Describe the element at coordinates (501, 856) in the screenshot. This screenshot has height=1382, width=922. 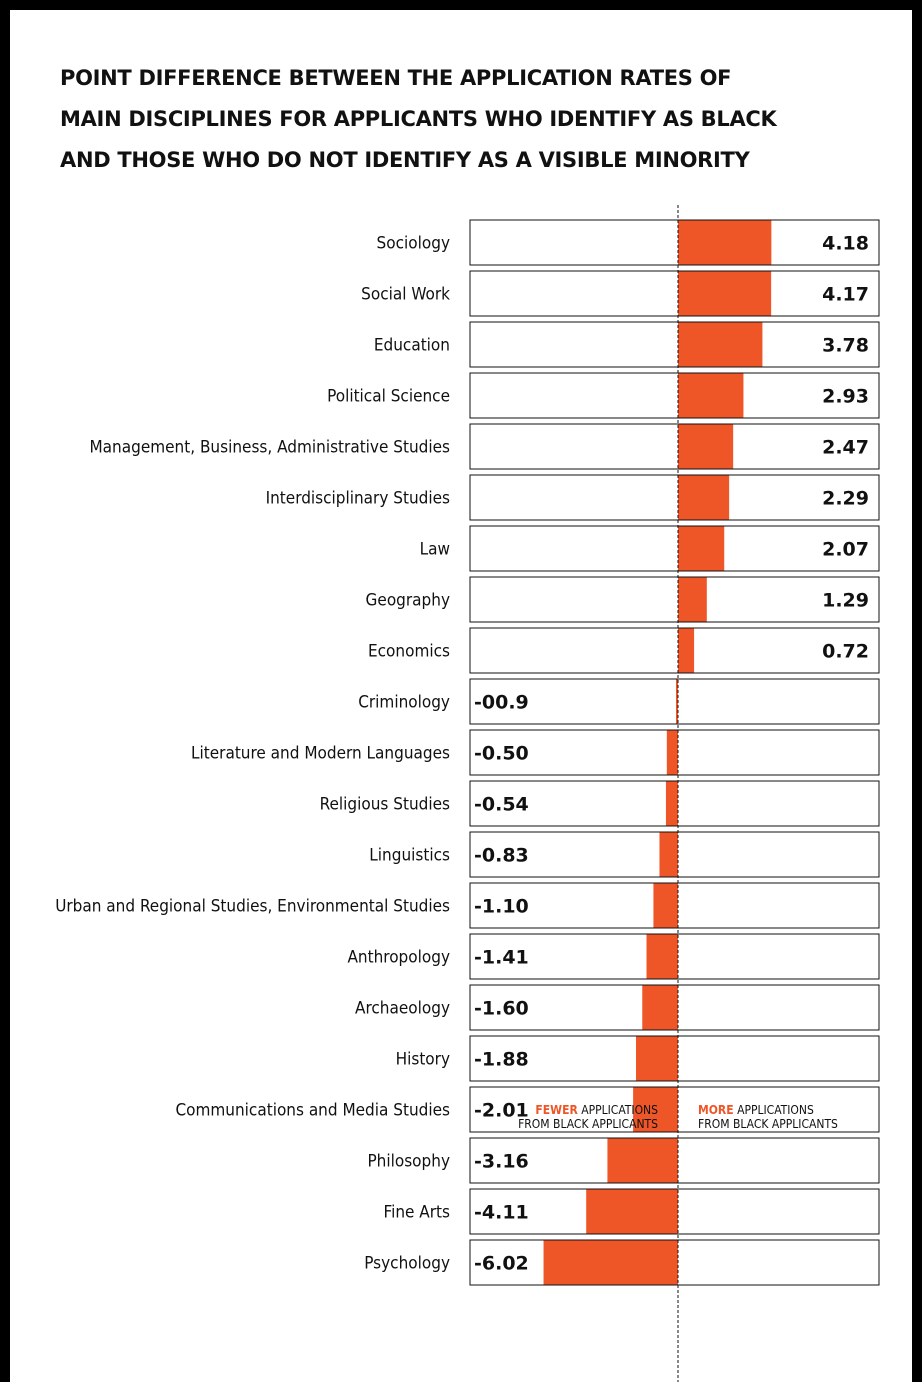
I see `value-label: -0.83` at that location.